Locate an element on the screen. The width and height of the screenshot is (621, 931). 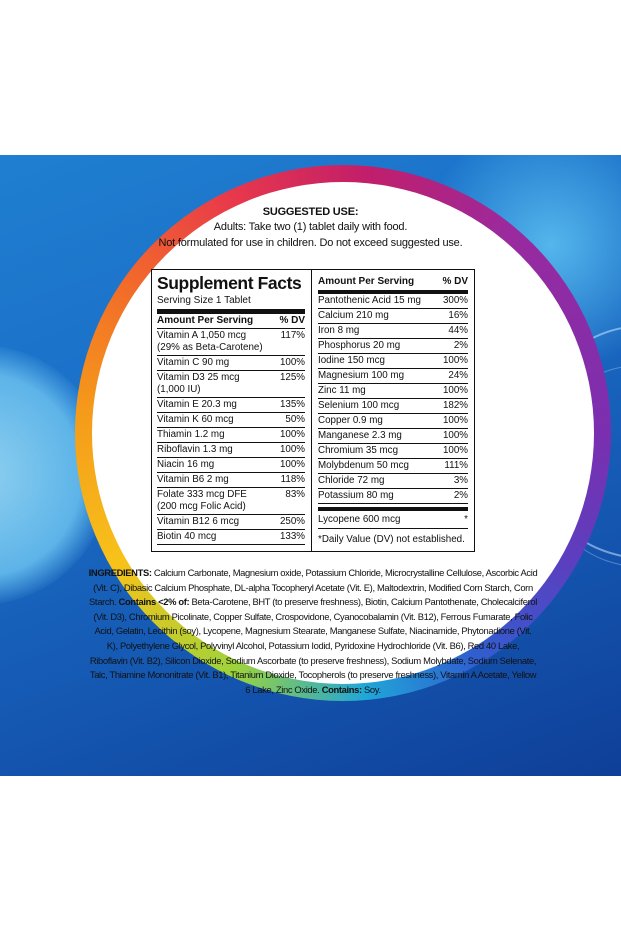
nutrient-name: Chromium 35 mcg is located at coordinates (358, 450).